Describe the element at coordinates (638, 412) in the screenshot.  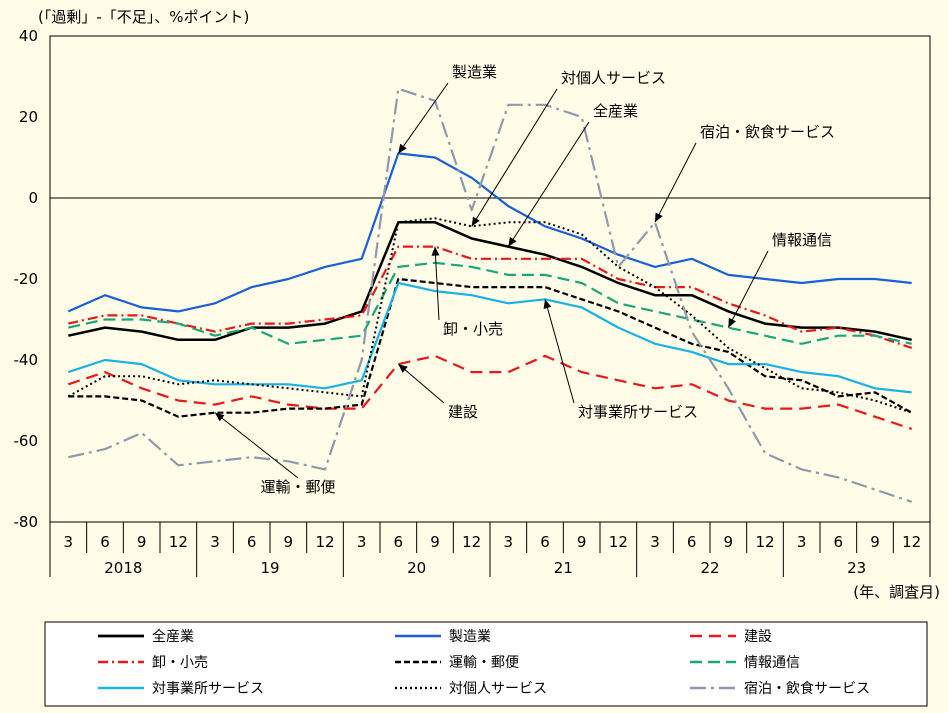
I see `annotation-label: 対事業所サービス` at that location.